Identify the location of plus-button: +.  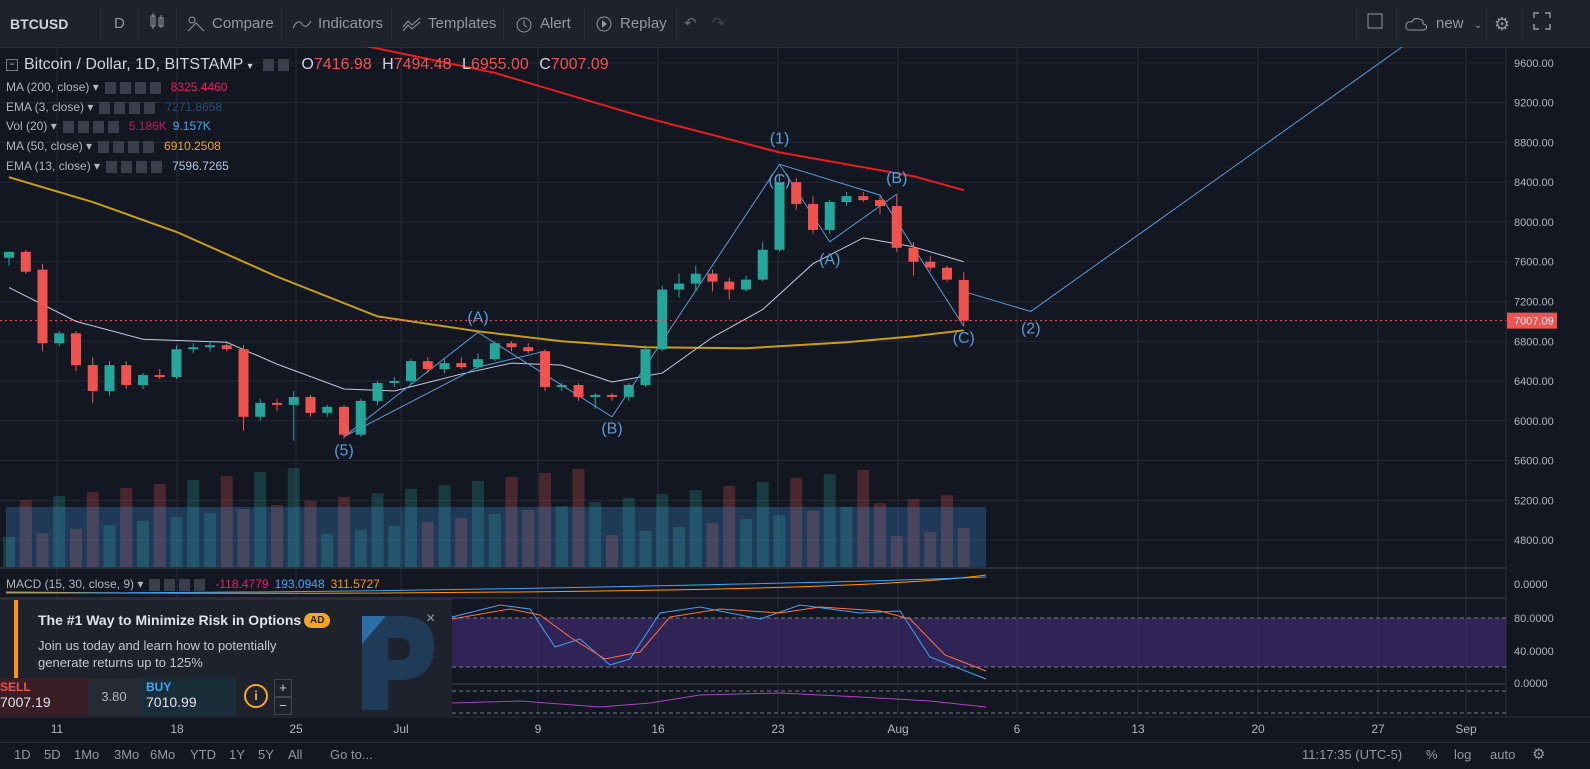
(283, 688).